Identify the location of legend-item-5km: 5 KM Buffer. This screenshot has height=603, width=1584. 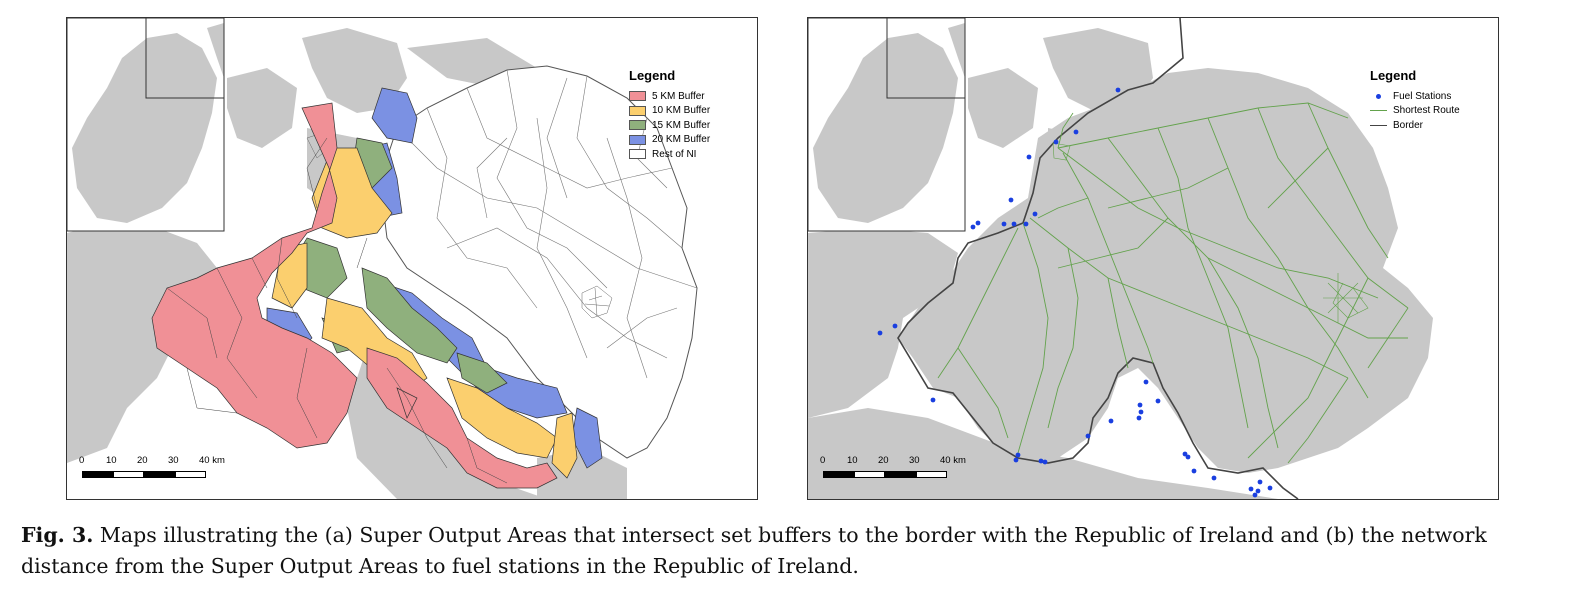
(669, 96).